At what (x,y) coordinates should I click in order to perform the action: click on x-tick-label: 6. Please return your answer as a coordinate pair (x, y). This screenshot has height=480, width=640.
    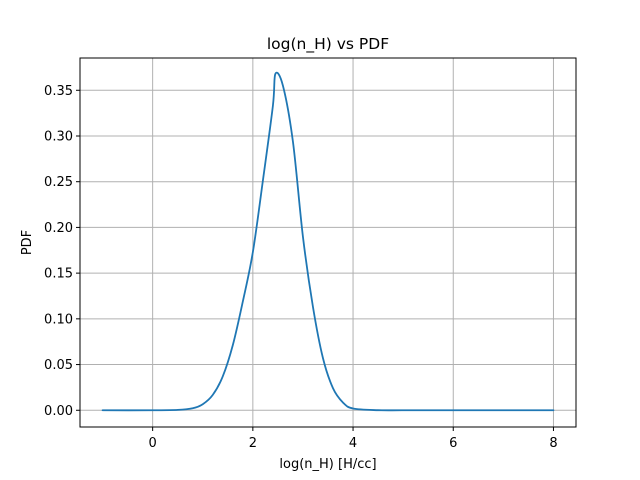
    Looking at the image, I should click on (453, 443).